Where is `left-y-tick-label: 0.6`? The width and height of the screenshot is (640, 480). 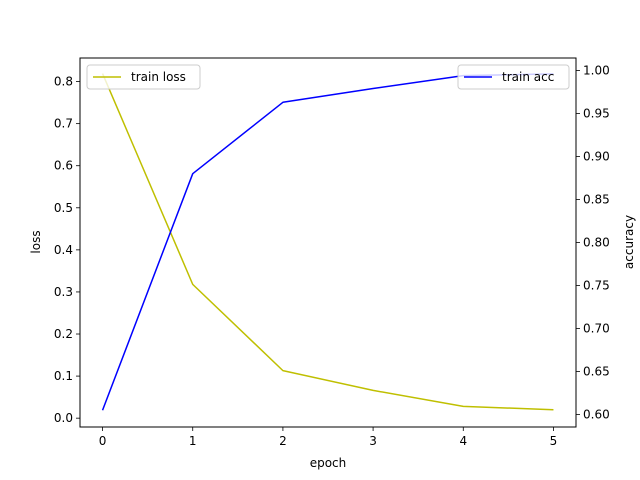
left-y-tick-label: 0.6 is located at coordinates (63, 166).